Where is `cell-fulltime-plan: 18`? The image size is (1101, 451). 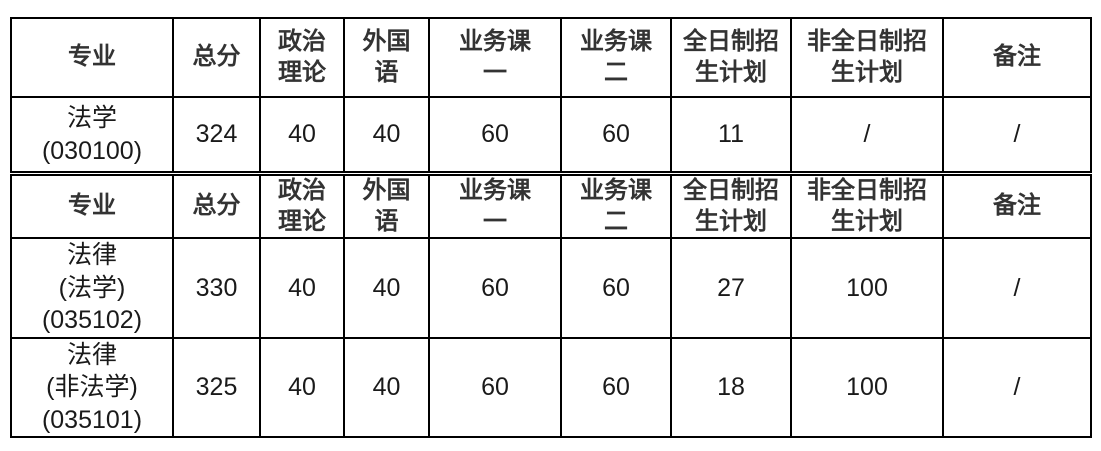 cell-fulltime-plan: 18 is located at coordinates (731, 387).